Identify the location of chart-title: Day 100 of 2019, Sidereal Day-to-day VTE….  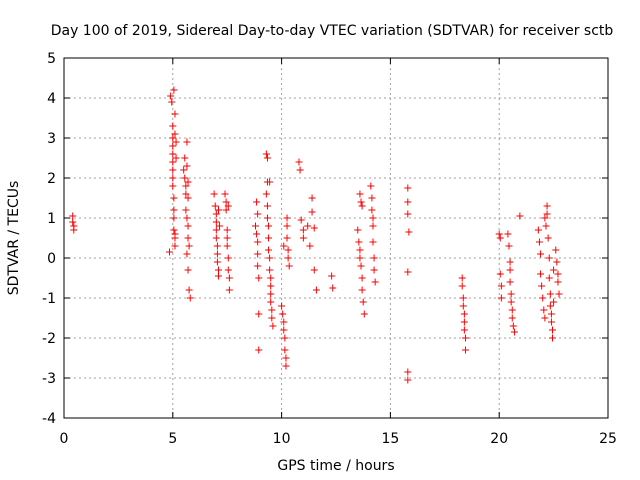
(332, 31).